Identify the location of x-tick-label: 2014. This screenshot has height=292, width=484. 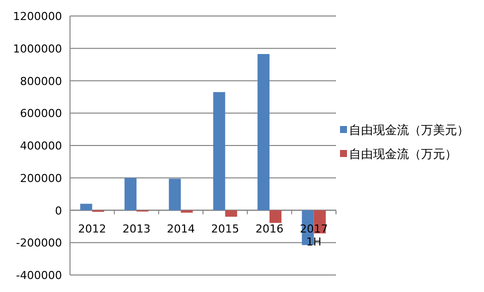
(180, 229).